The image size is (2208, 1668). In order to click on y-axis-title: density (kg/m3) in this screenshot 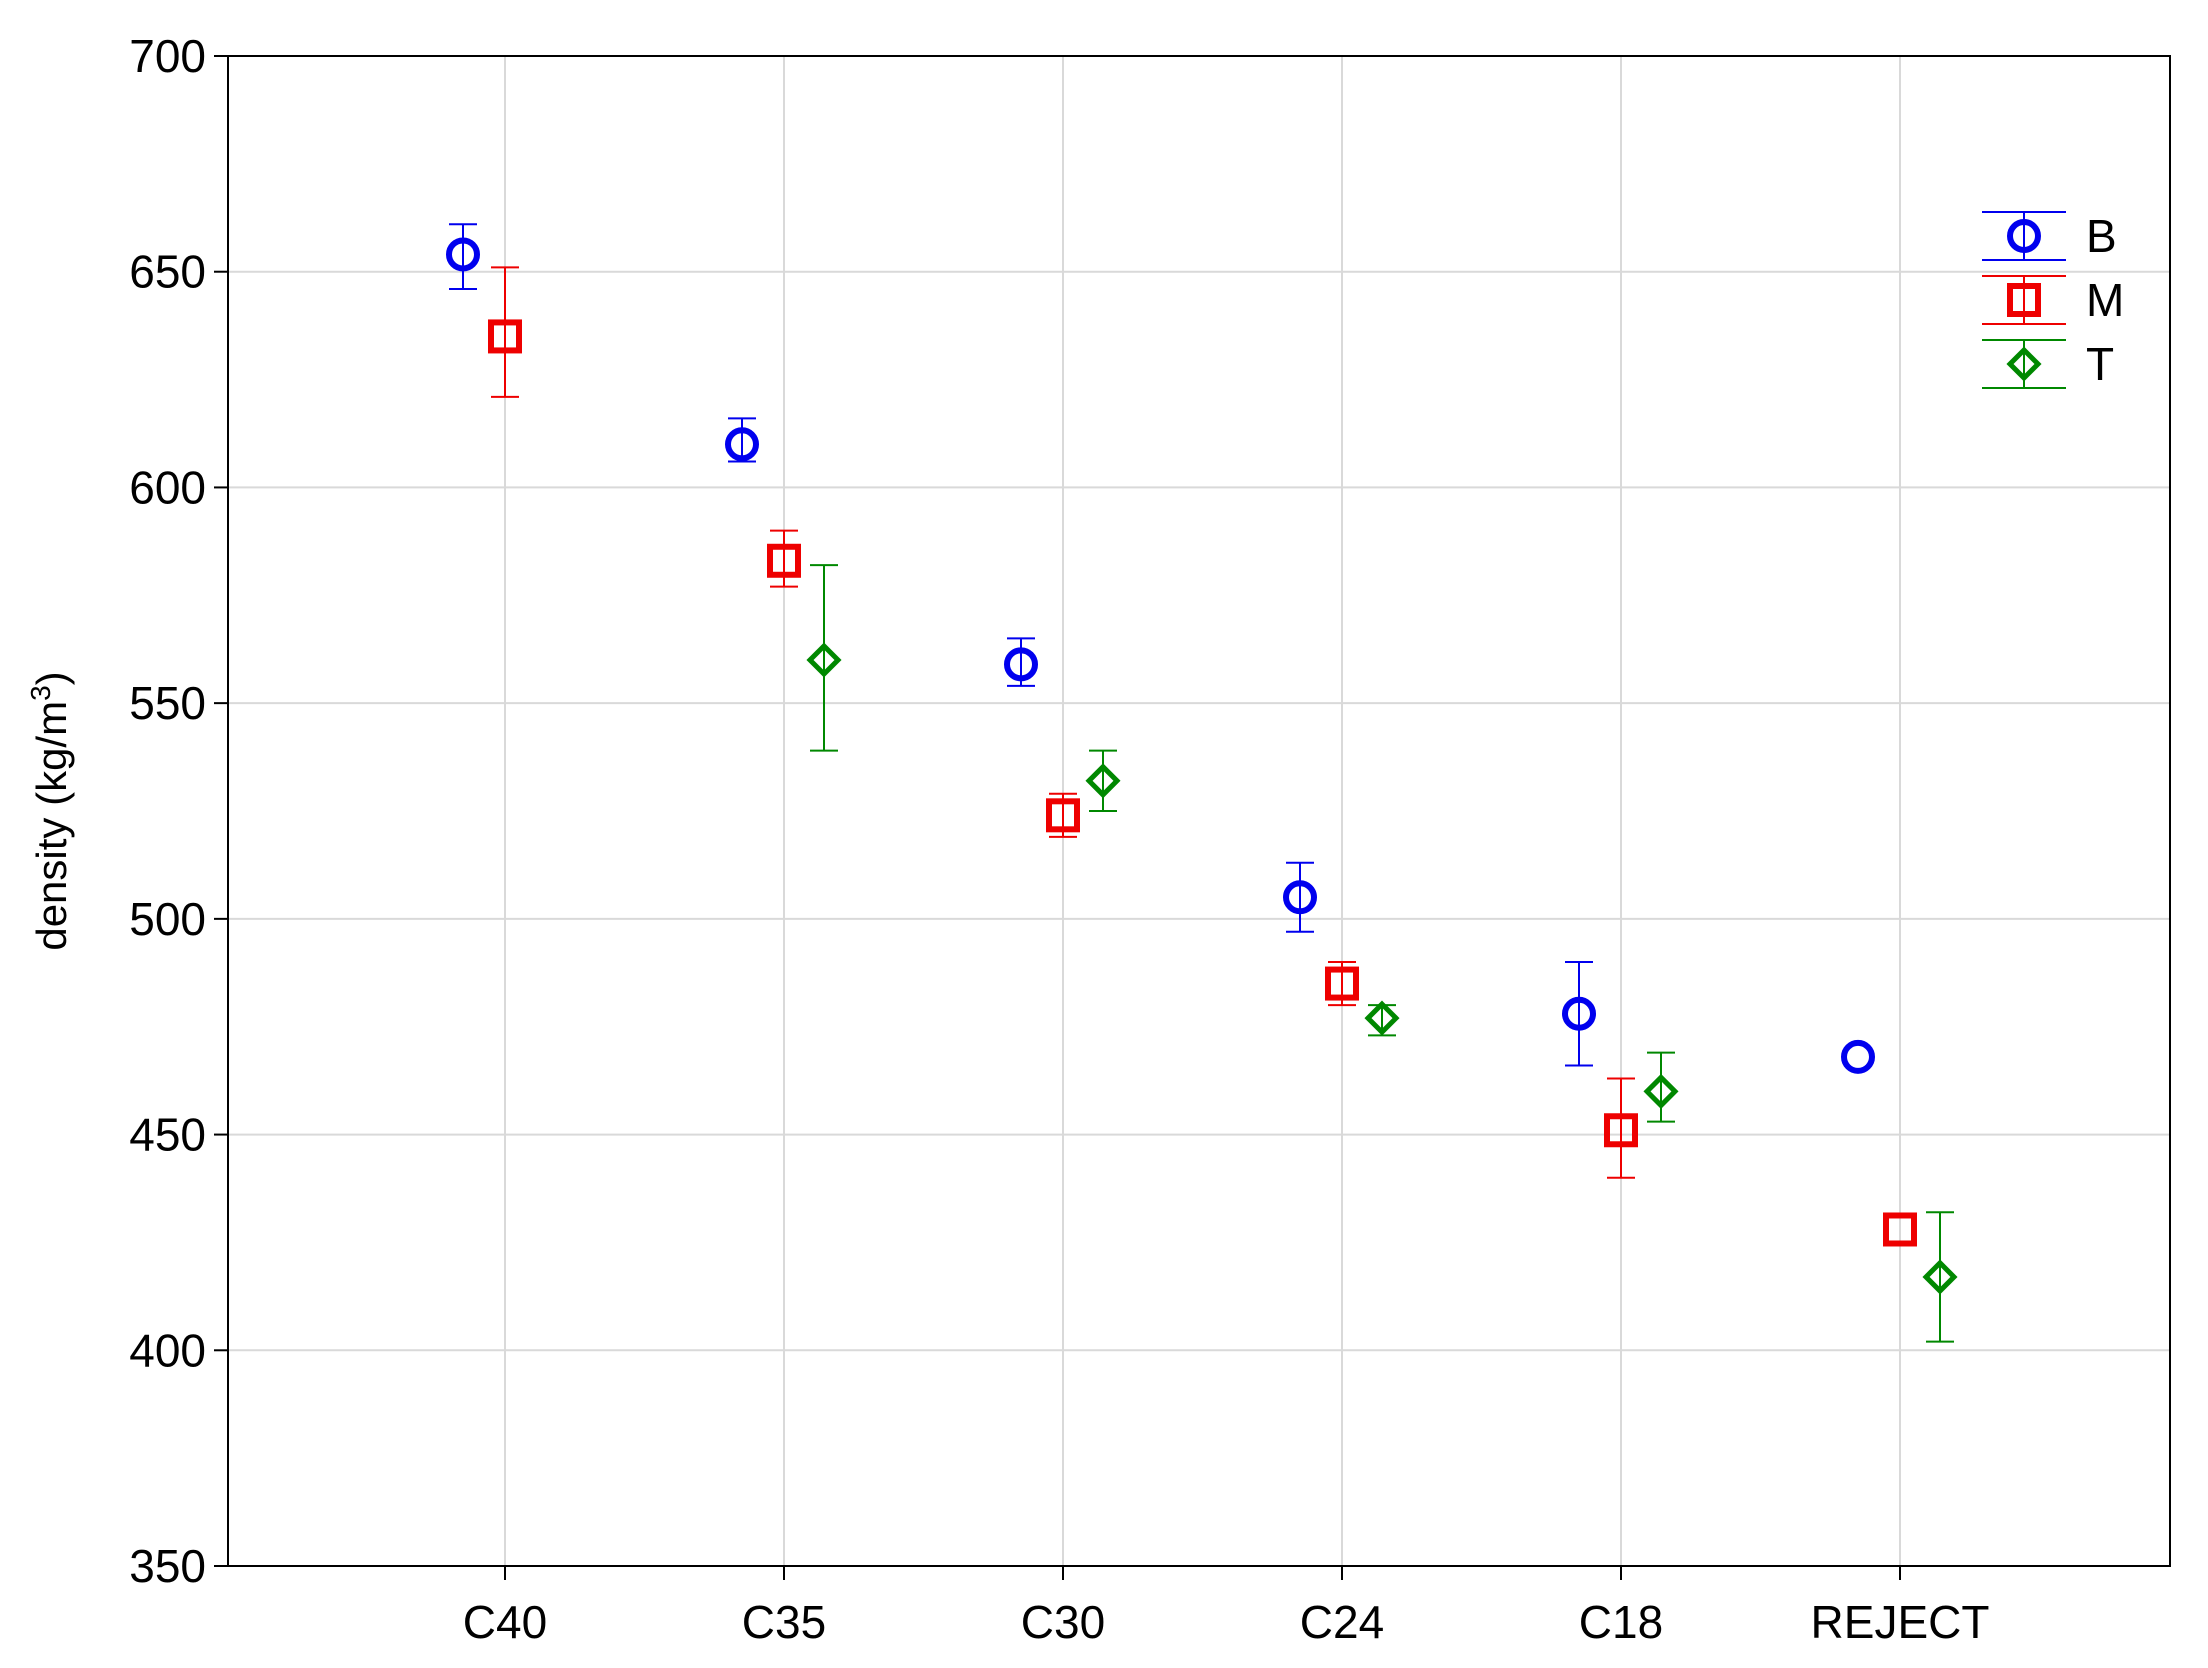, I will do `click(50, 810)`.